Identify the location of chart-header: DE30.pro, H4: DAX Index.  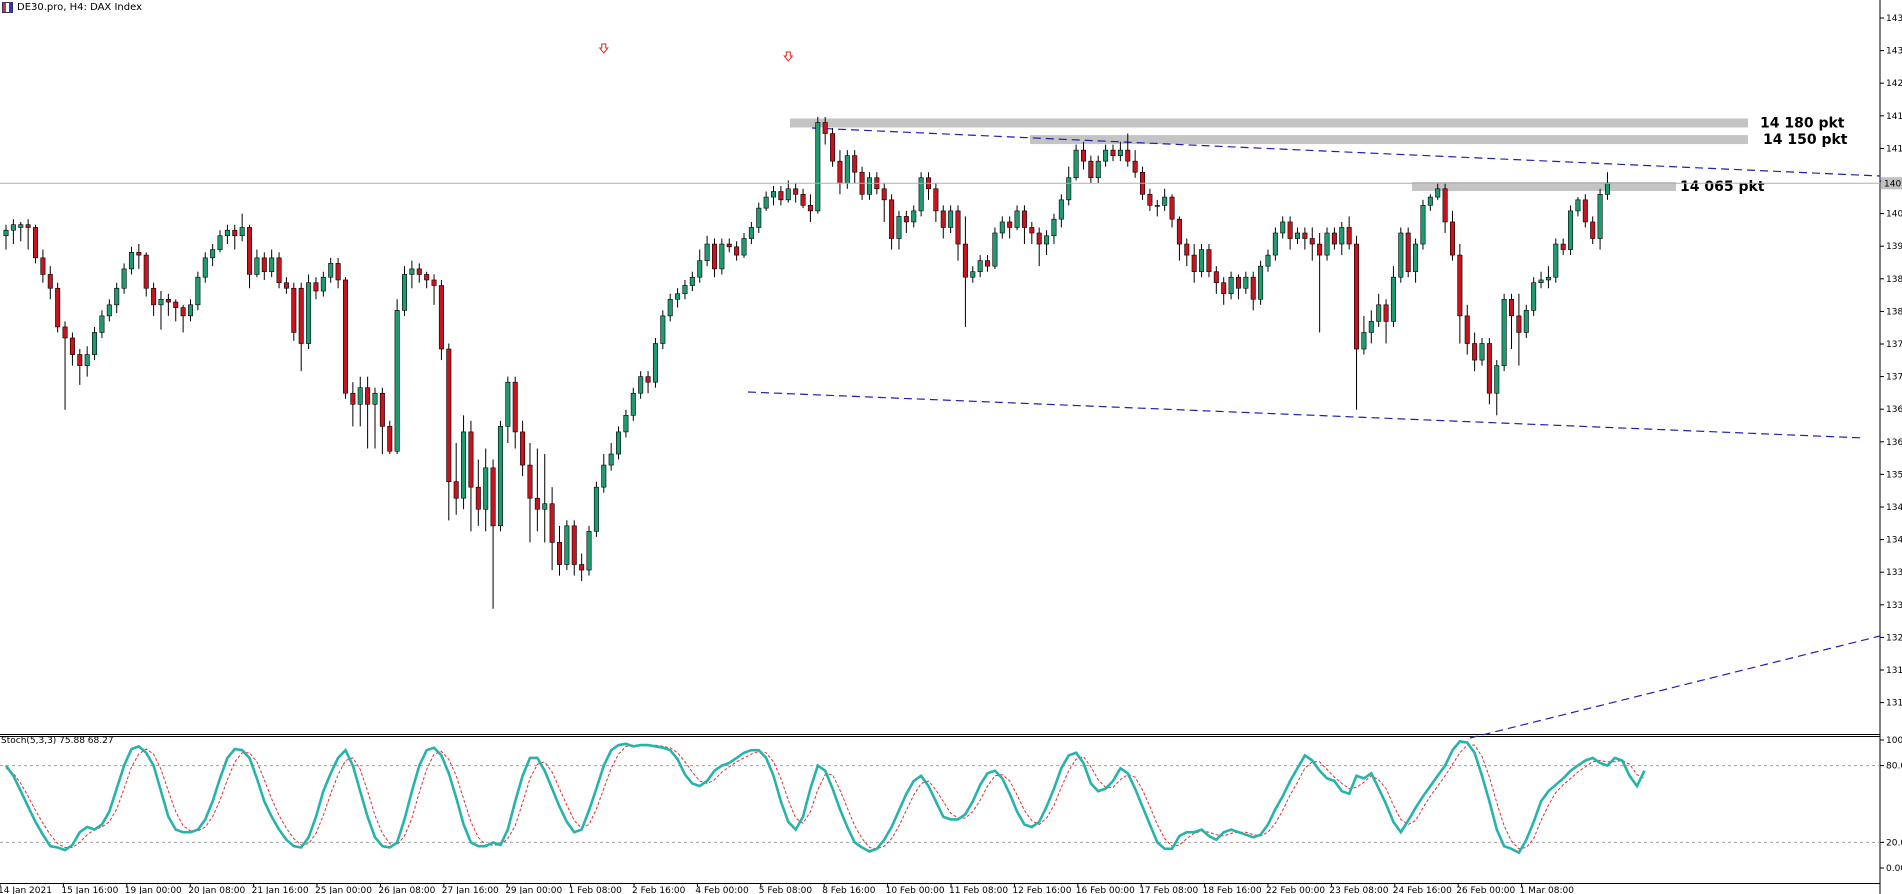
(72, 7).